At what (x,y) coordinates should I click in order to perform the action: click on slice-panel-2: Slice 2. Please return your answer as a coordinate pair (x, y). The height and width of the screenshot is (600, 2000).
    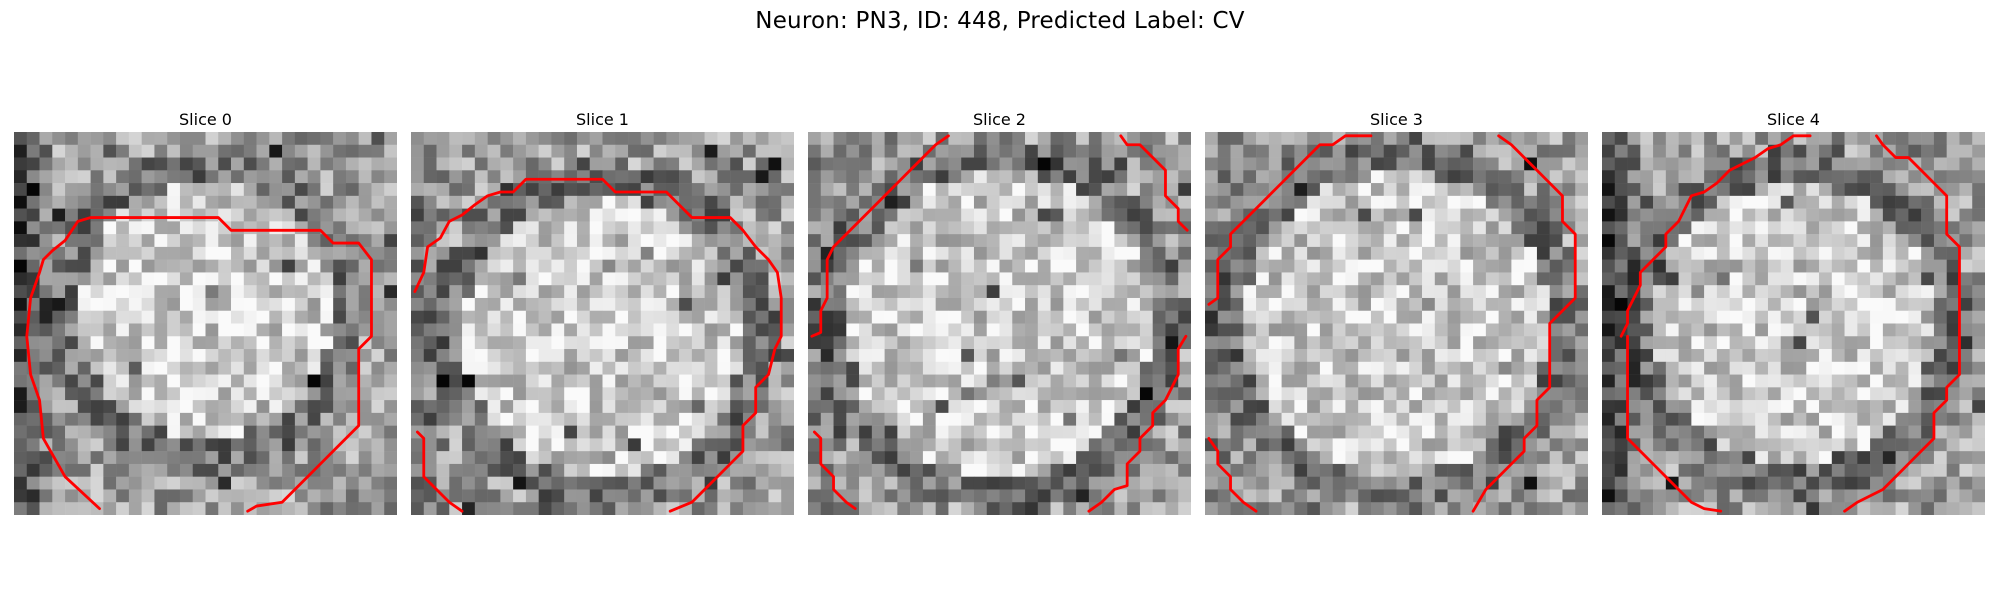
    Looking at the image, I should click on (999, 311).